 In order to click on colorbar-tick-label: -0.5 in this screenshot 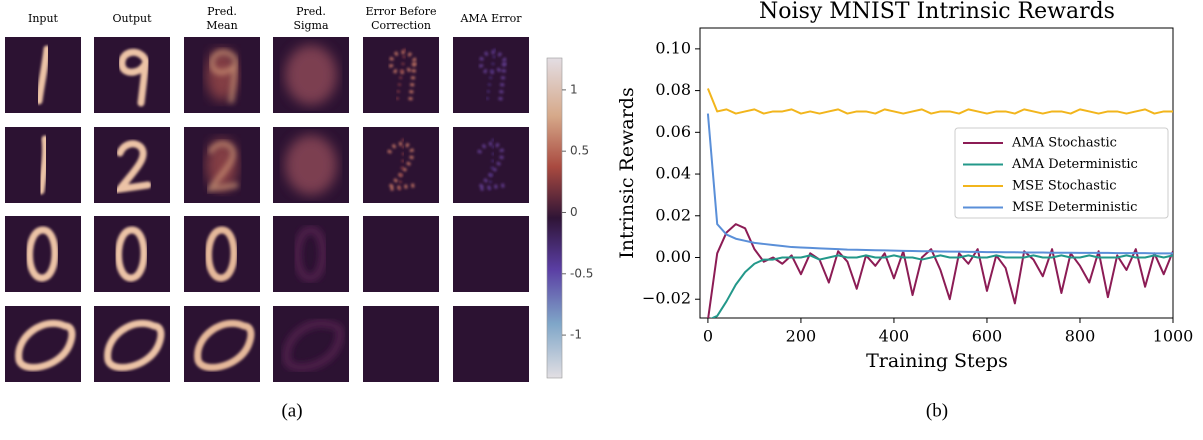, I will do `click(581, 273)`.